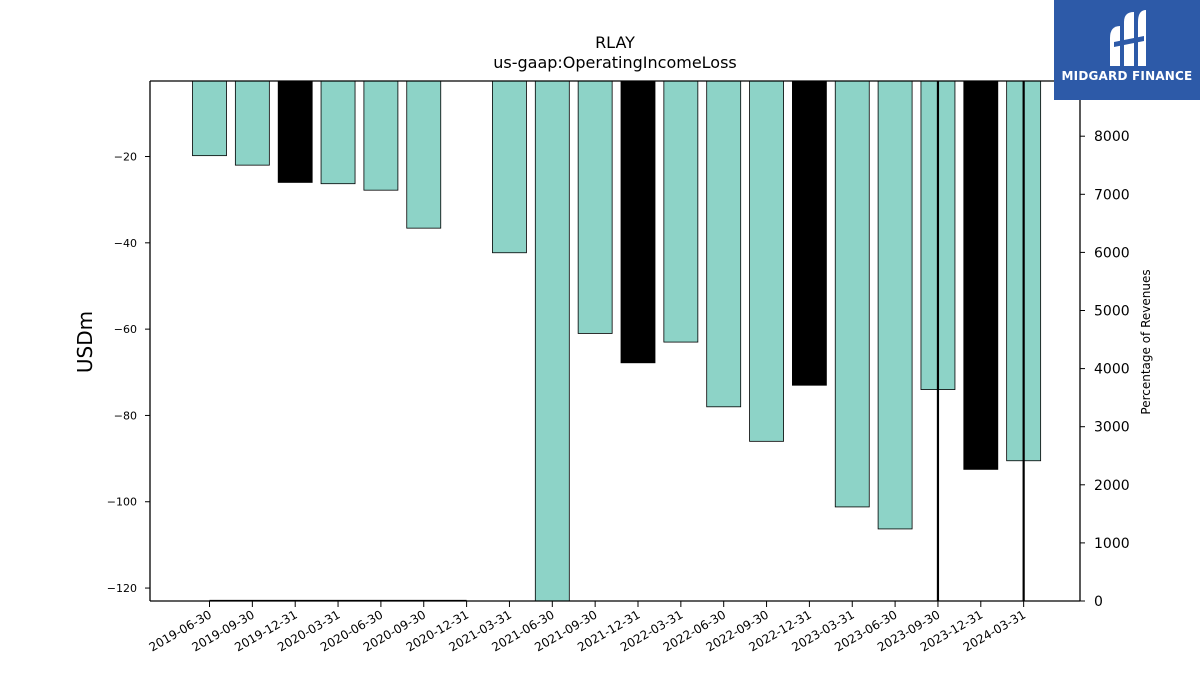  Describe the element at coordinates (125, 329) in the screenshot. I see `y-tick-label: −60` at that location.